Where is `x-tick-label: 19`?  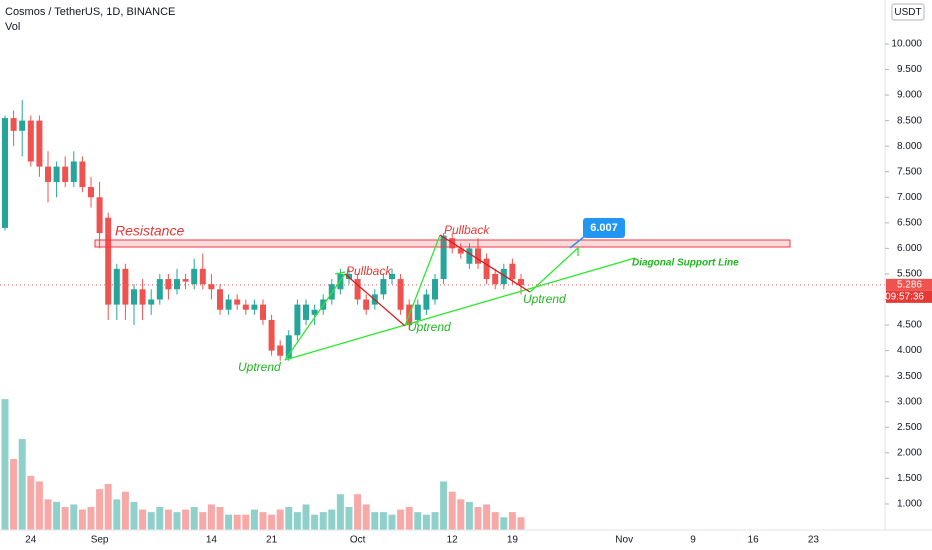 x-tick-label: 19 is located at coordinates (513, 540).